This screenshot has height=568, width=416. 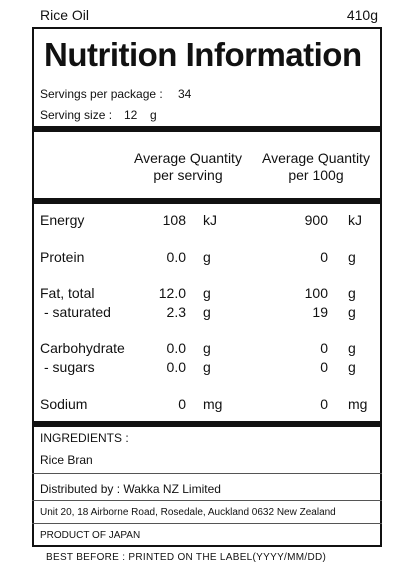 I want to click on title: Nutrition Information, so click(x=203, y=54).